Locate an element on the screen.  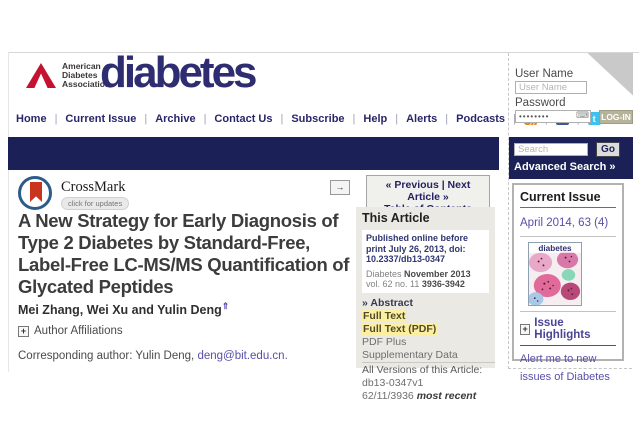
version-link: db13-0347v1 is located at coordinates (393, 382).